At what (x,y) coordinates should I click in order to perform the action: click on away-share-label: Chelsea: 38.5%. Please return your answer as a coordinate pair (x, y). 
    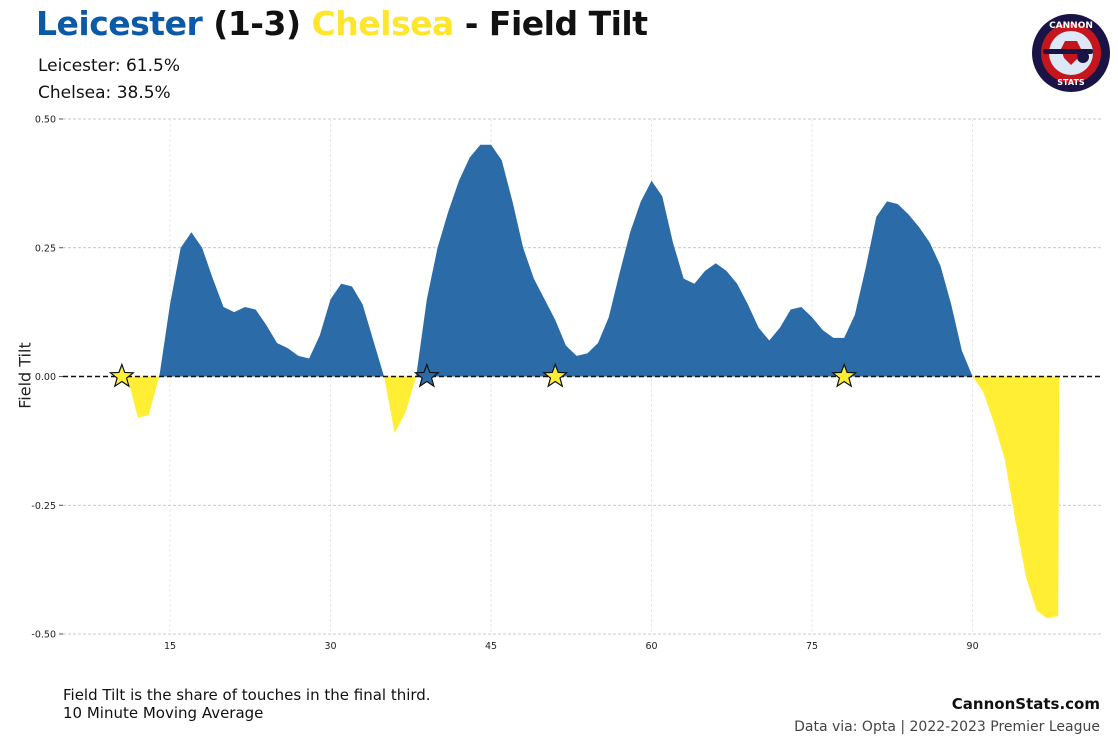
    Looking at the image, I should click on (104, 93).